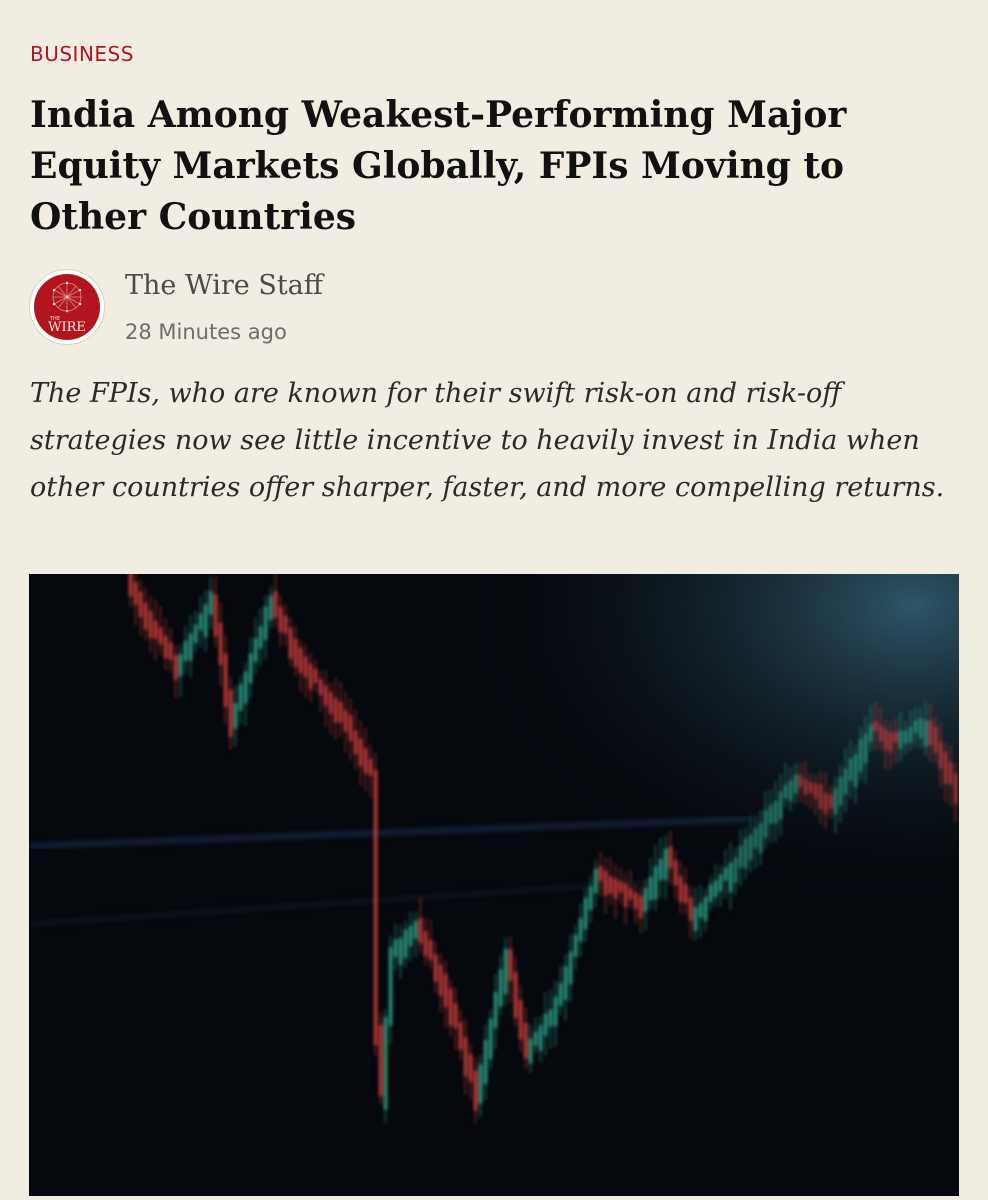 The width and height of the screenshot is (988, 1200). I want to click on author-name: The Wire Staff, so click(224, 285).